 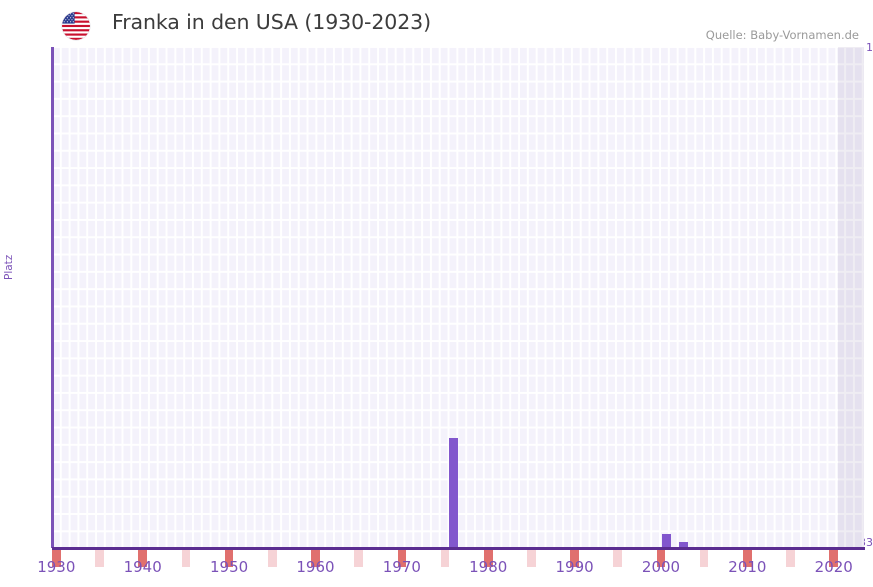 What do you see at coordinates (229, 558) in the screenshot?
I see `x-tick-mark-1950` at bounding box center [229, 558].